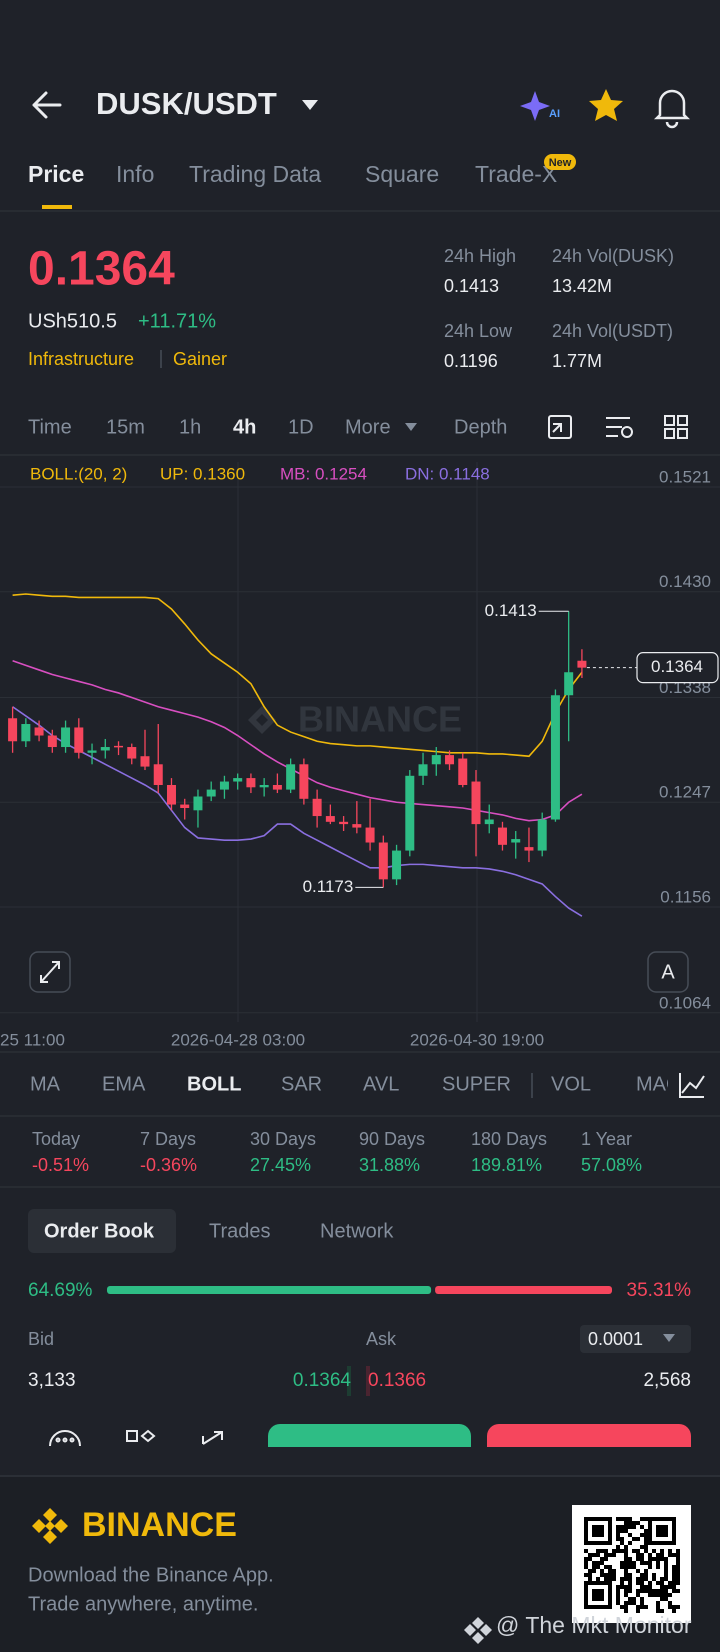 This screenshot has width=720, height=1652. I want to click on indicator-tab: MA, so click(45, 1084).